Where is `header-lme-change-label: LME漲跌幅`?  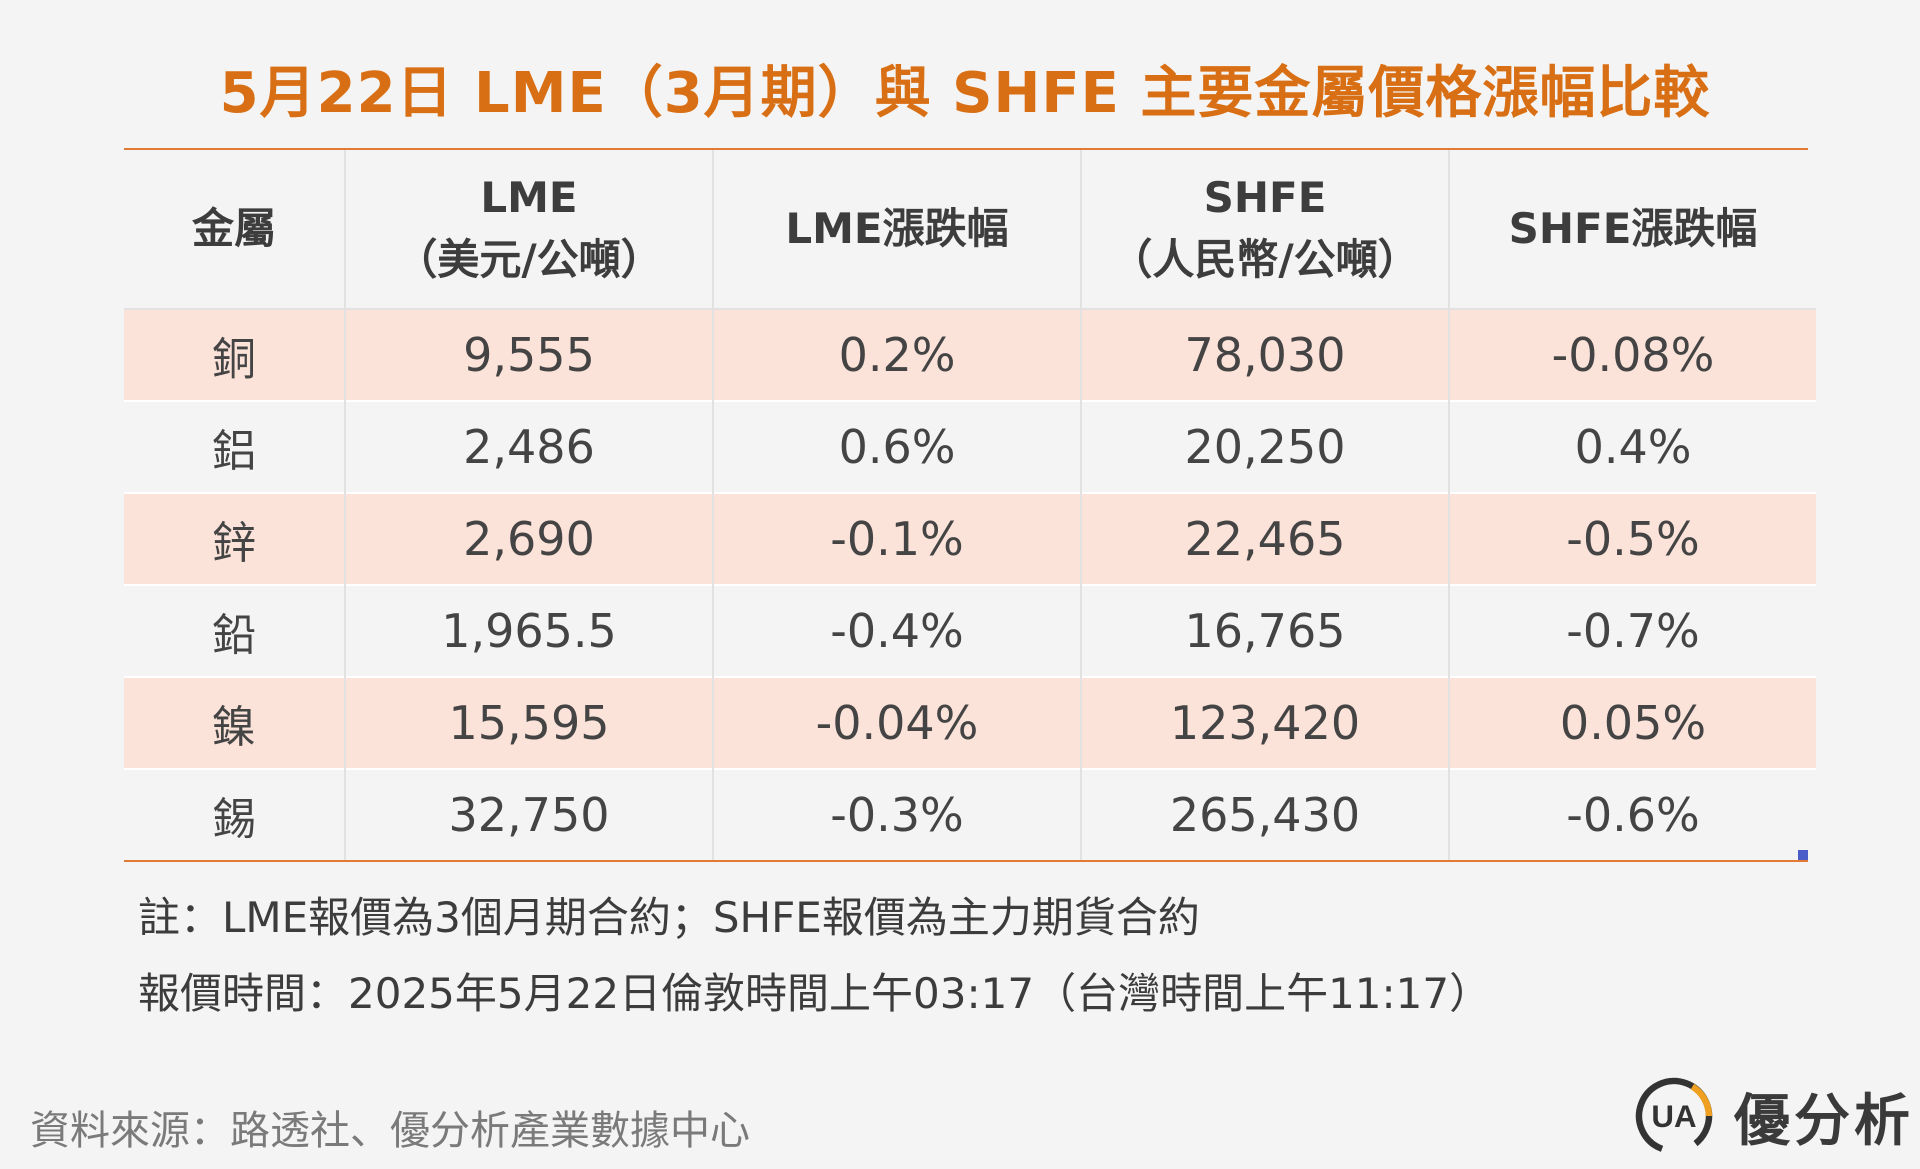 header-lme-change-label: LME漲跌幅 is located at coordinates (897, 228).